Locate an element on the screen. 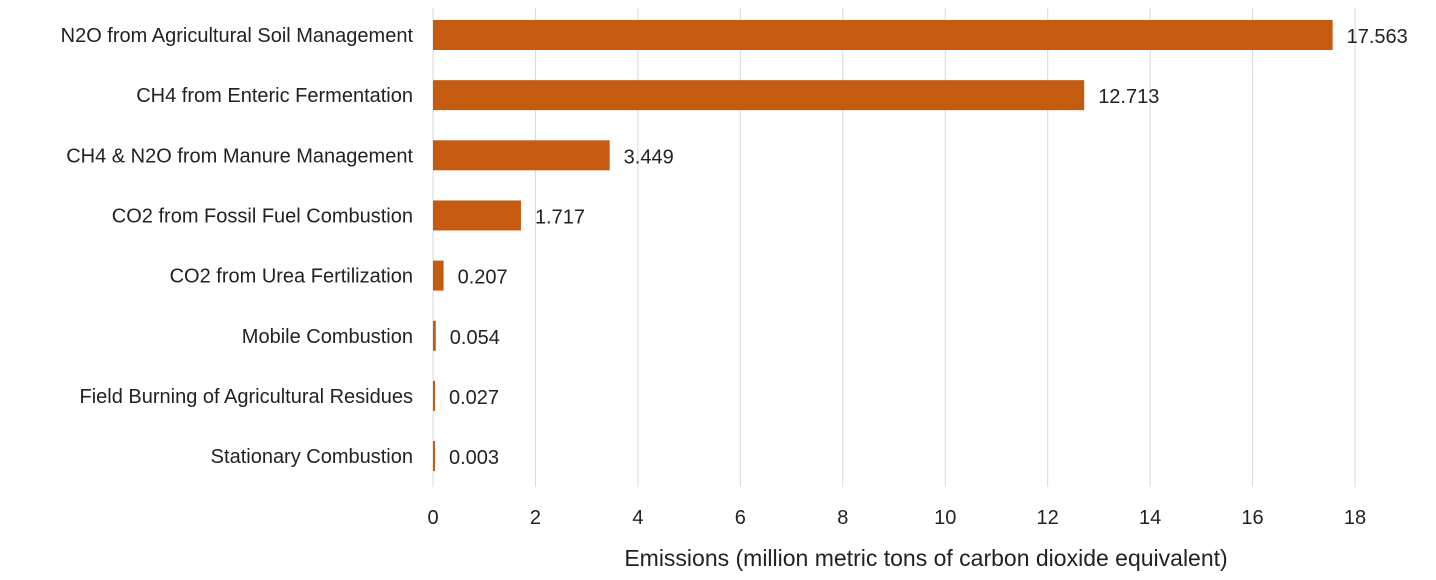 This screenshot has width=1436, height=580. value-label-6: 0.027 is located at coordinates (474, 398).